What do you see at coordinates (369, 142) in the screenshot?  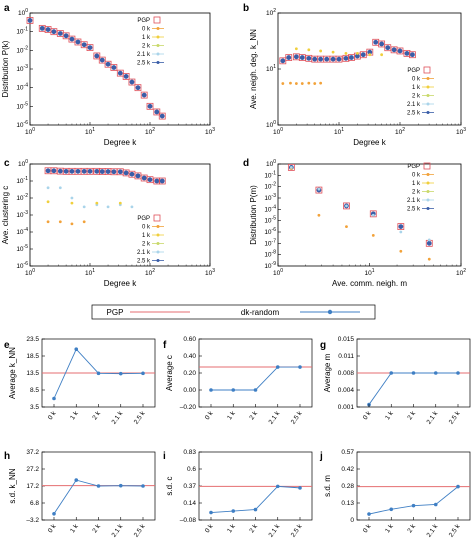 I see `panel-b-xlabel: Degree k` at bounding box center [369, 142].